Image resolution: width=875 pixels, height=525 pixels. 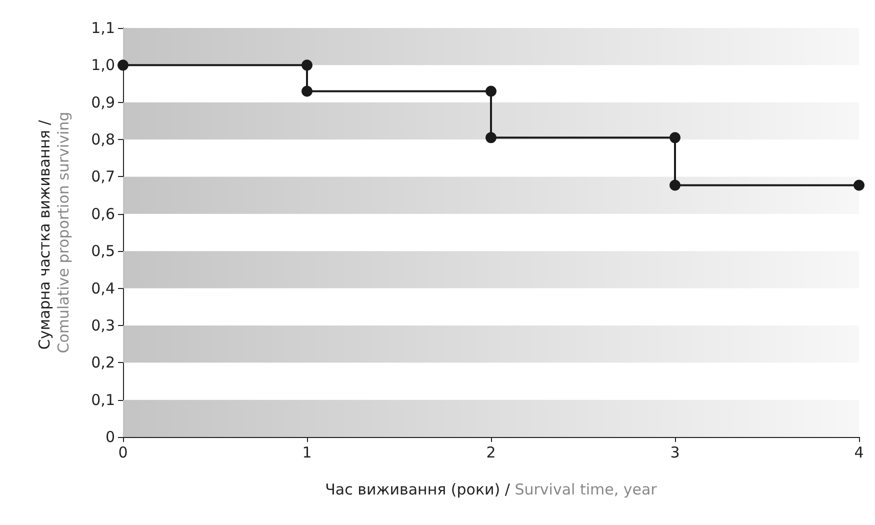 I want to click on x-tick-label: 4, so click(x=859, y=453).